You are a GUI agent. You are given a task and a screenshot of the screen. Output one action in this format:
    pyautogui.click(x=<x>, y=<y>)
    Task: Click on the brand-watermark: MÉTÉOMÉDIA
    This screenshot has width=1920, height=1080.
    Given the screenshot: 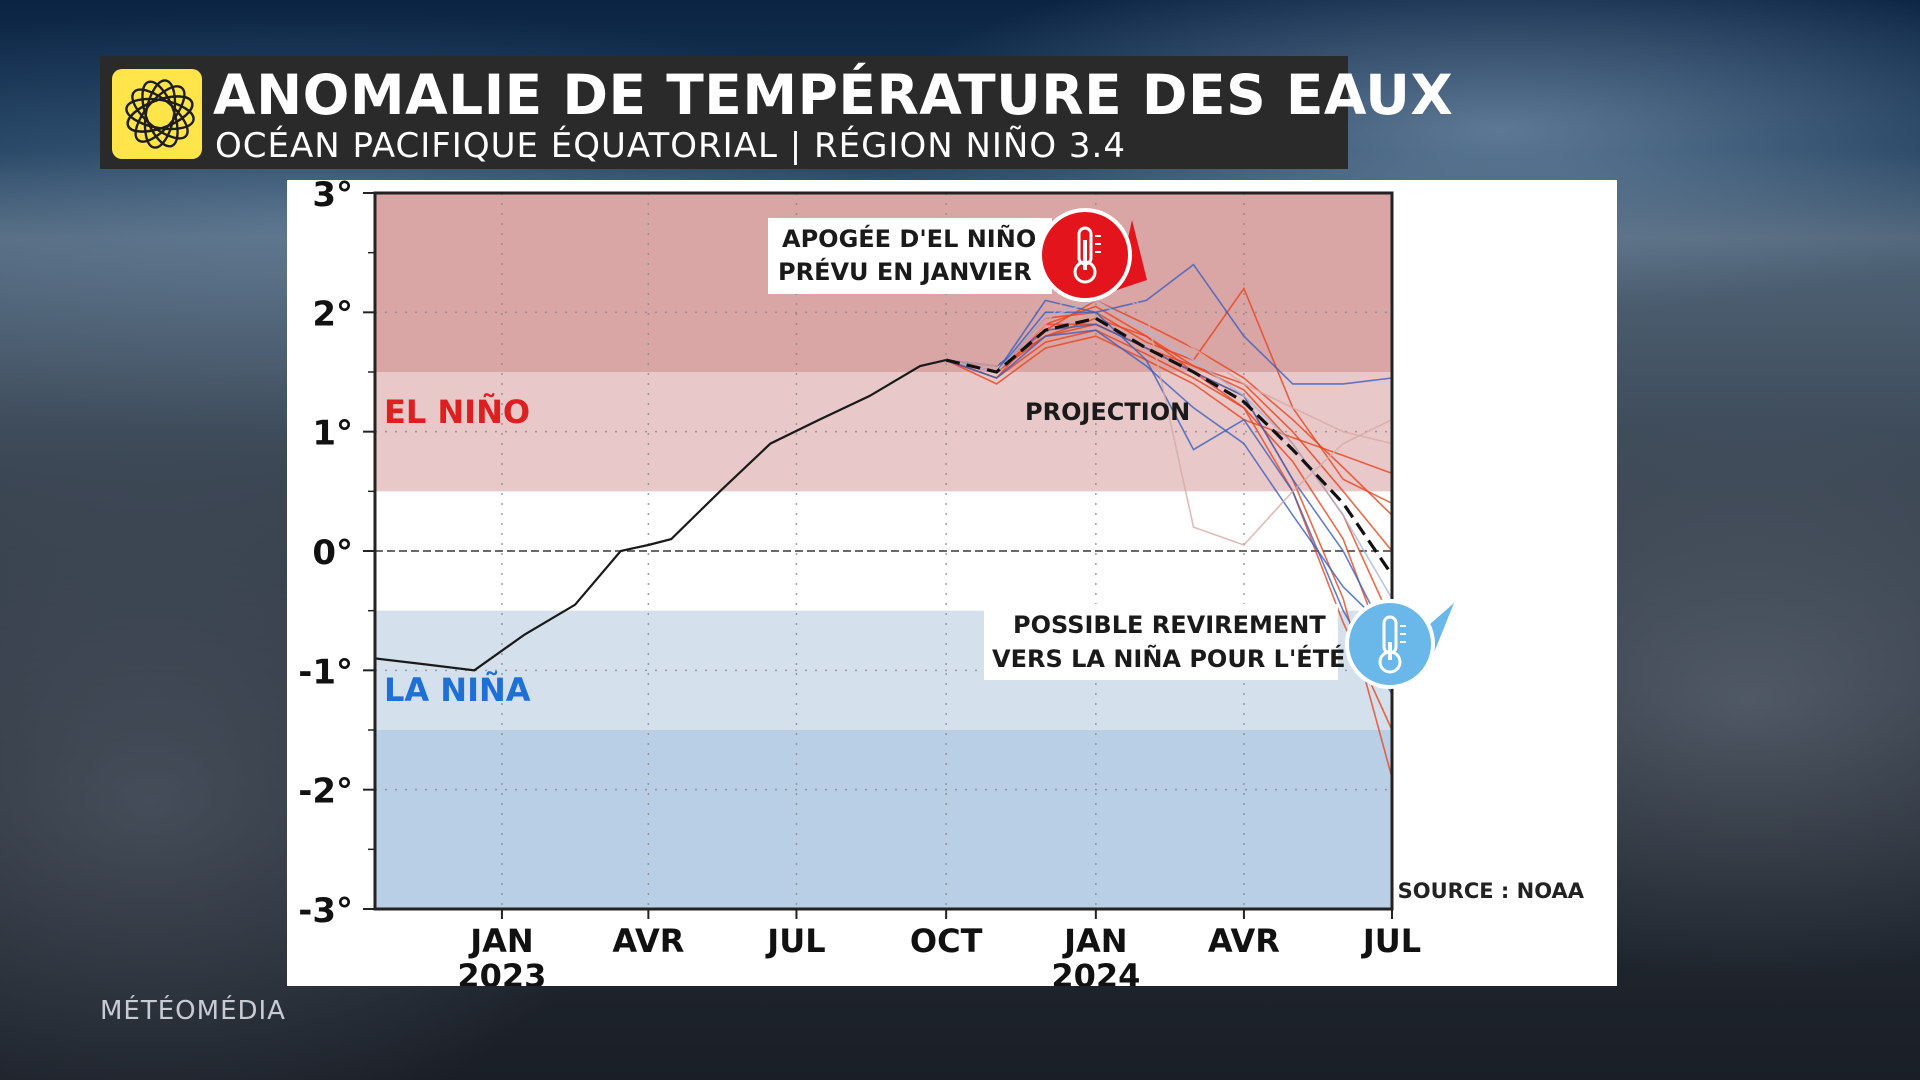 What is the action you would take?
    pyautogui.click(x=193, y=1011)
    